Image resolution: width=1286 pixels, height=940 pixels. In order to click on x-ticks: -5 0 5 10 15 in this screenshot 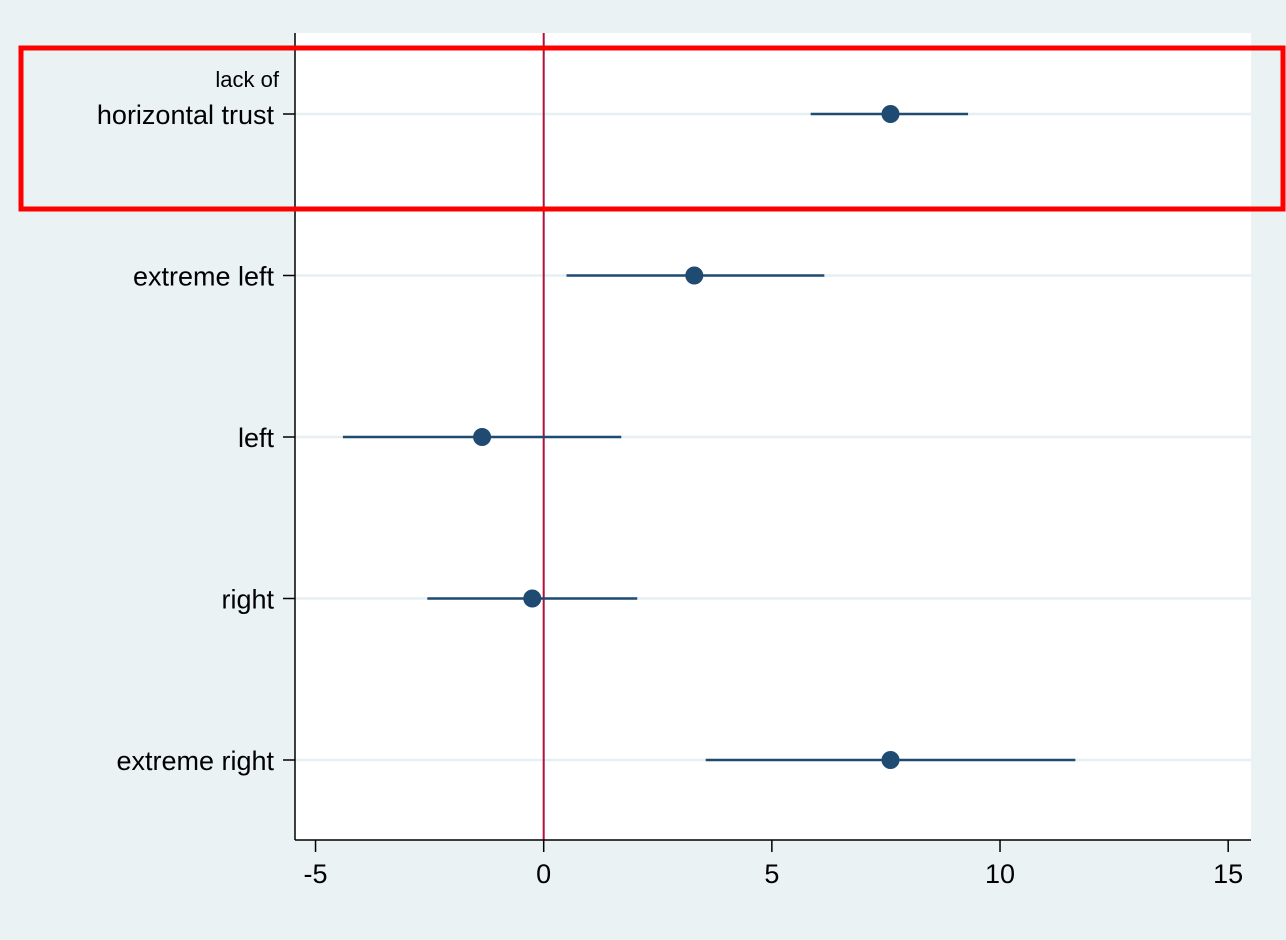, I will do `click(773, 864)`.